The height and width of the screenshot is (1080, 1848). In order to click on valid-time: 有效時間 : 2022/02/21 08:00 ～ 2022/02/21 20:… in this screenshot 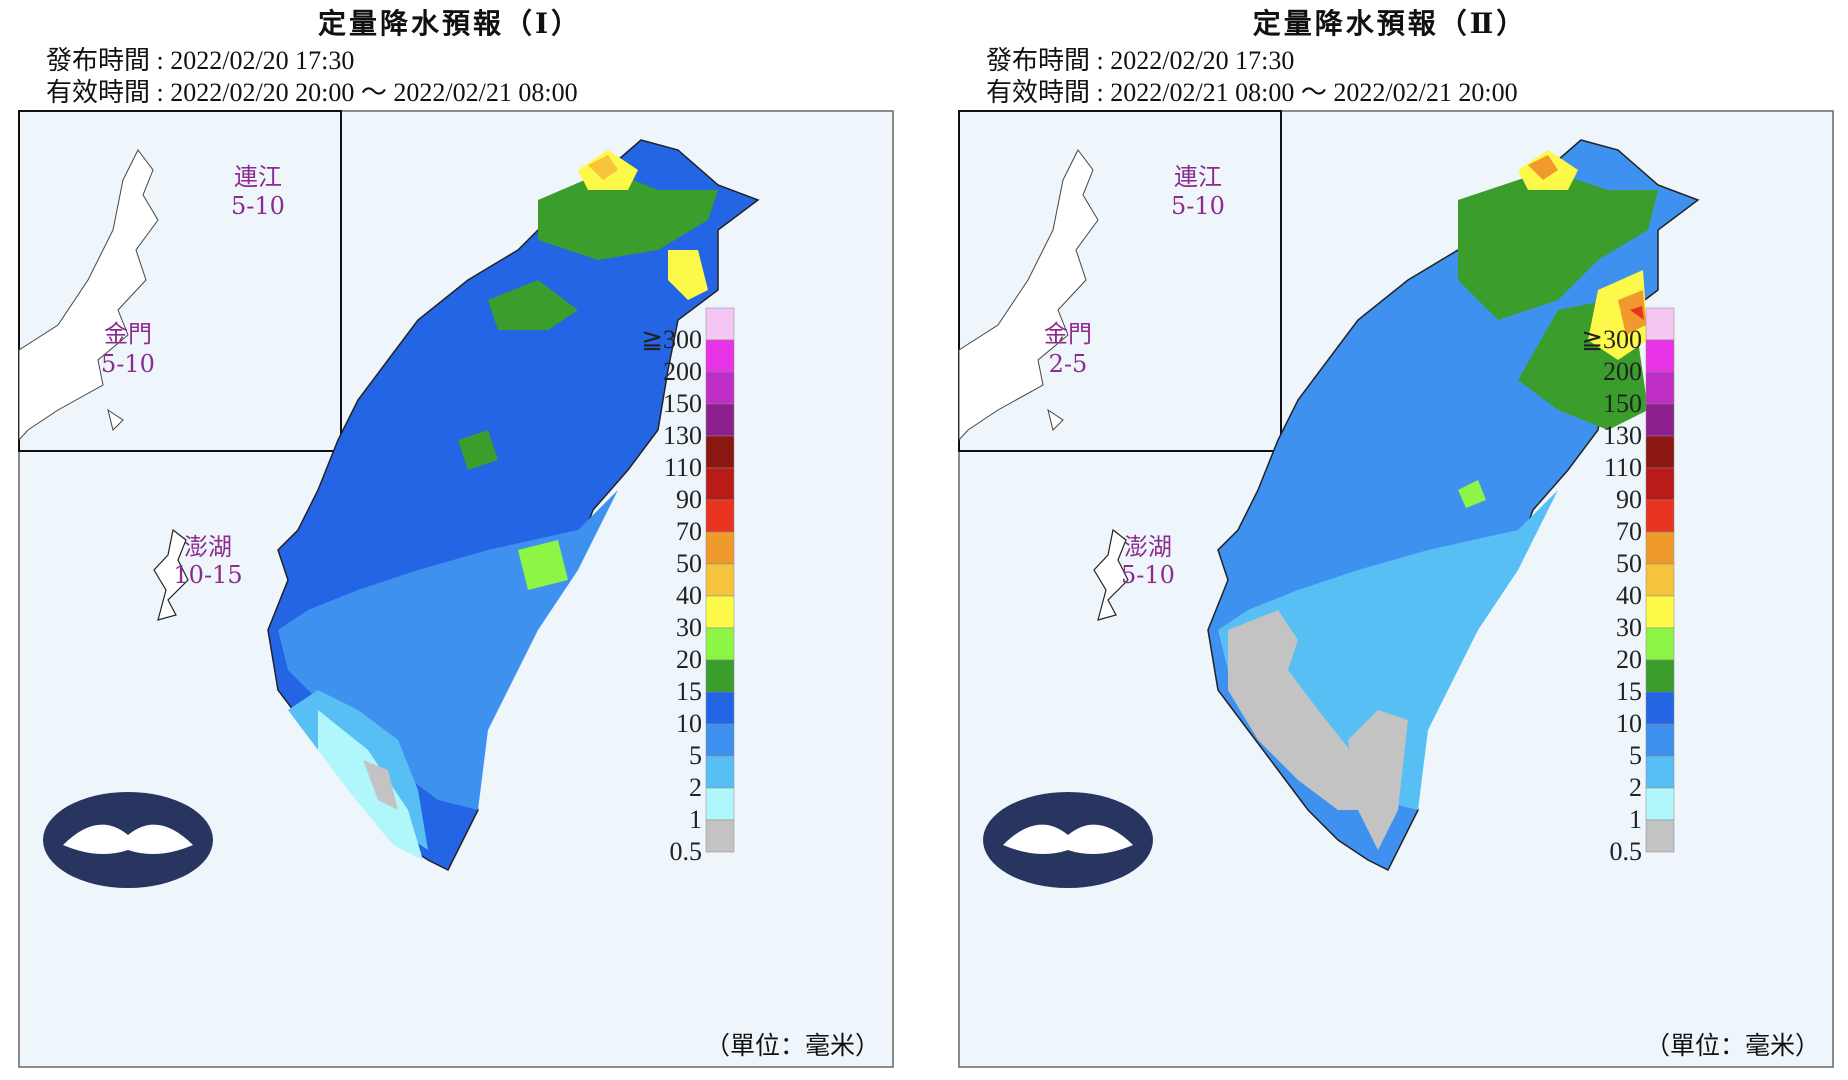, I will do `click(1252, 92)`.